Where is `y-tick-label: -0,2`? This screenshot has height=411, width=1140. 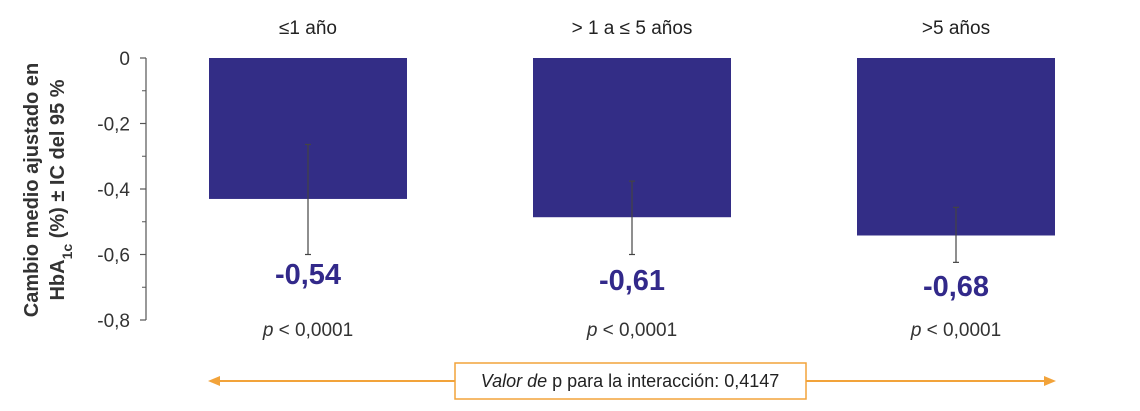
y-tick-label: -0,2 is located at coordinates (113, 125).